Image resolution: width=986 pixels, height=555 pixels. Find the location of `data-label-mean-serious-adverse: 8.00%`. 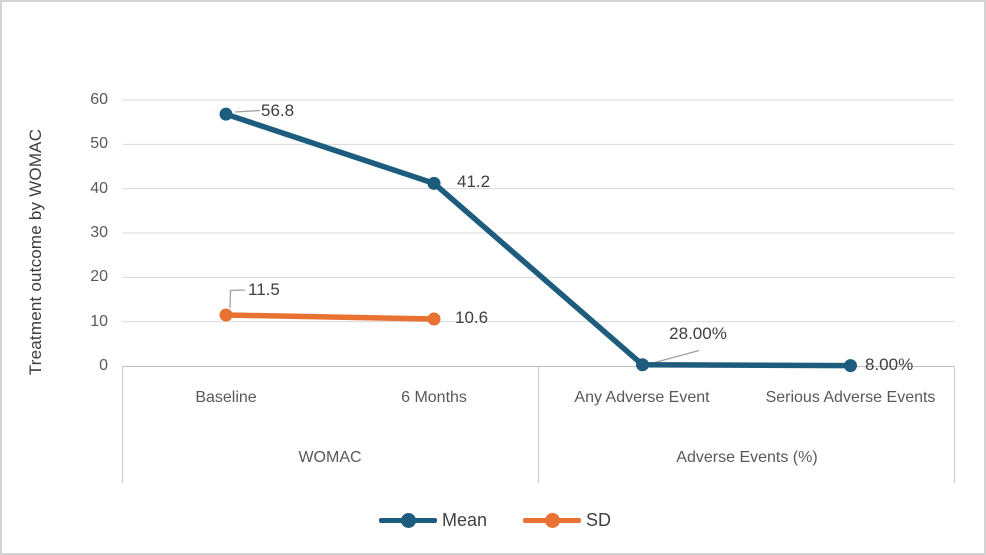

data-label-mean-serious-adverse: 8.00% is located at coordinates (889, 364).